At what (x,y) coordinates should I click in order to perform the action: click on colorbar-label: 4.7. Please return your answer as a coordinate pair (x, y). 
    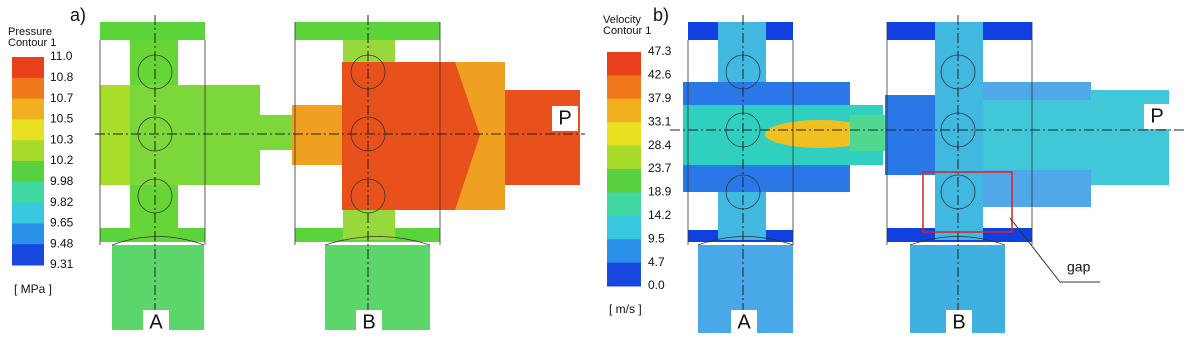
    Looking at the image, I should click on (656, 262).